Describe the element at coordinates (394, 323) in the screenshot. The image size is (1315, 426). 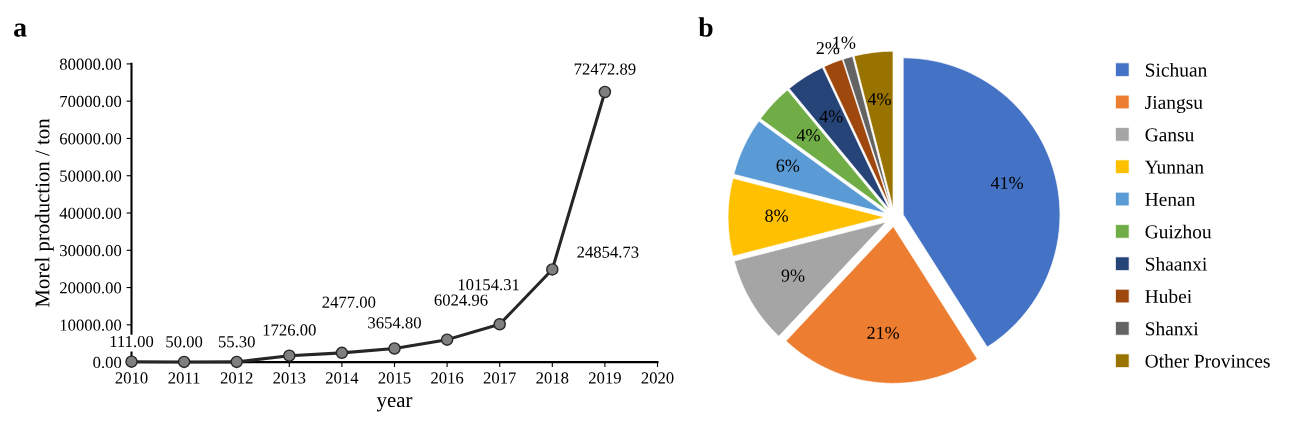
I see `data-label: 3654.80` at that location.